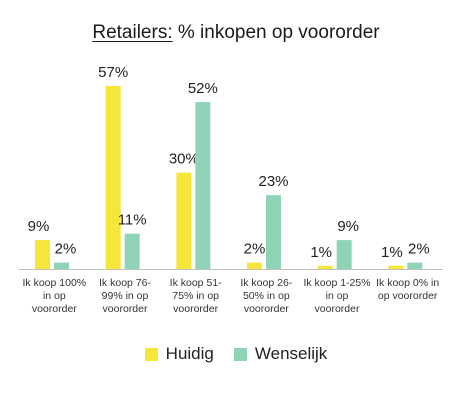 This screenshot has width=472, height=406. I want to click on data-label-huidig-0: 9%, so click(39, 226).